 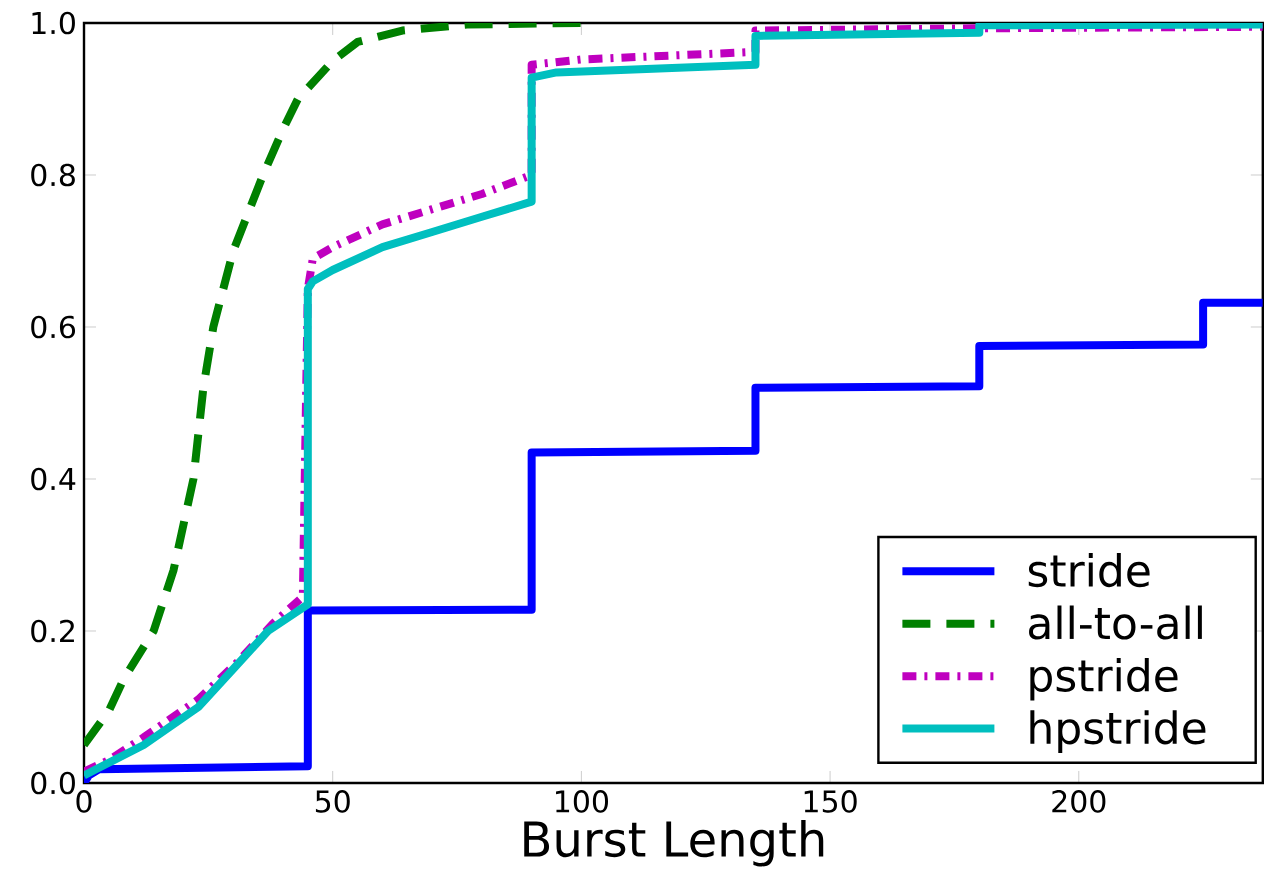 What do you see at coordinates (53, 479) in the screenshot?
I see `y-tick-label: 0.4` at bounding box center [53, 479].